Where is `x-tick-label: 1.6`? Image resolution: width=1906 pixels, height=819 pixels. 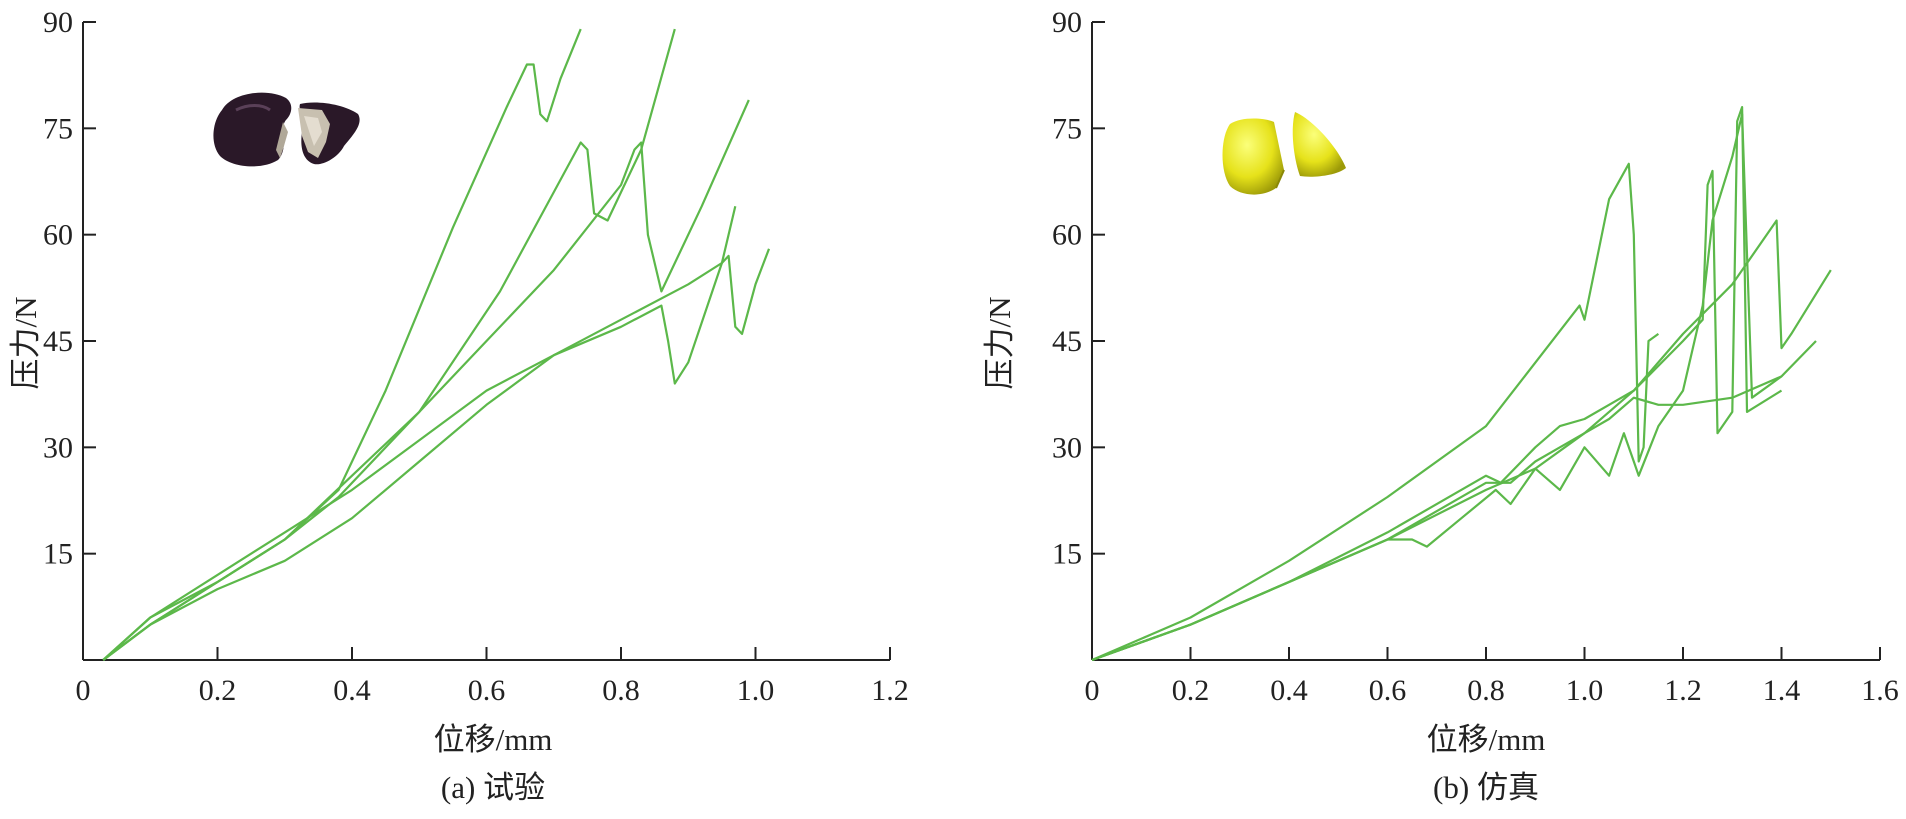 x-tick-label: 1.6 is located at coordinates (1880, 690).